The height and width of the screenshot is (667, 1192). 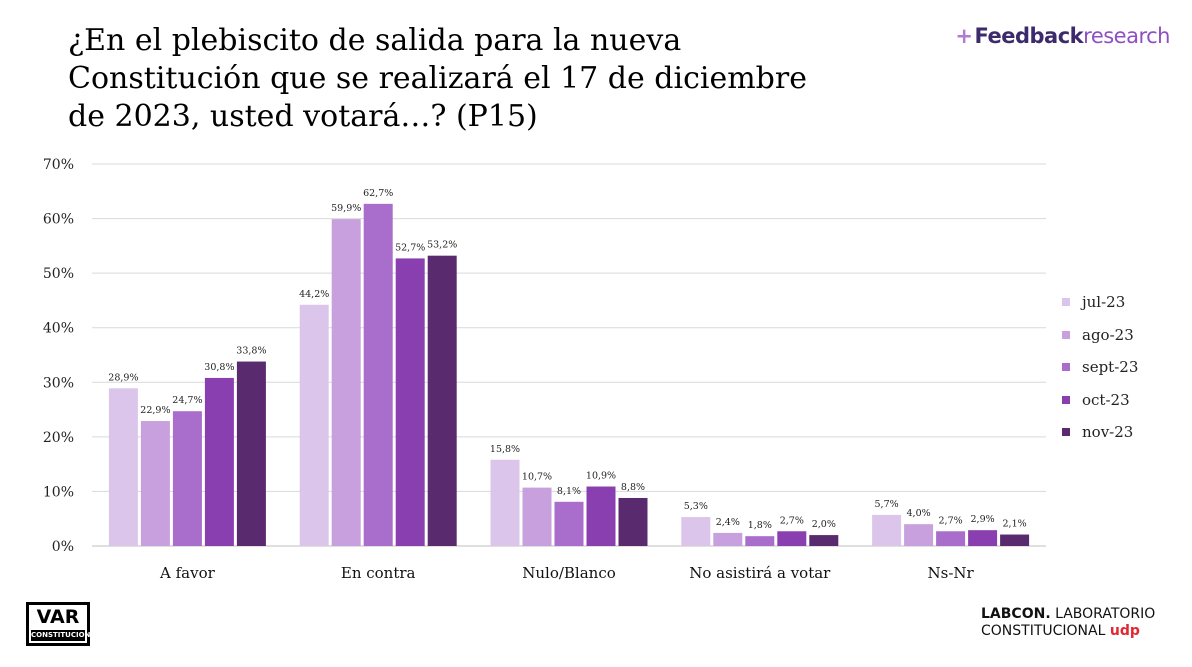 What do you see at coordinates (155, 410) in the screenshot?
I see `data-label: 22,9%` at bounding box center [155, 410].